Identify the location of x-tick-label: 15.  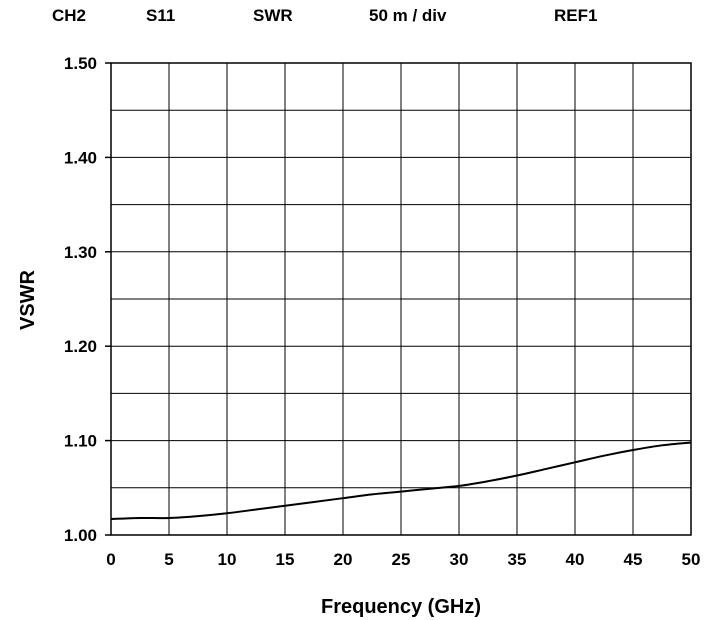
(285, 559).